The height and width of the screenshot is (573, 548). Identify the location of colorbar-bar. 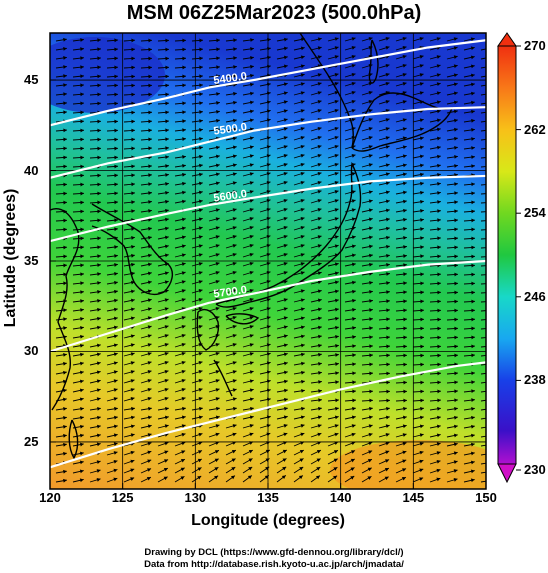
(507, 255).